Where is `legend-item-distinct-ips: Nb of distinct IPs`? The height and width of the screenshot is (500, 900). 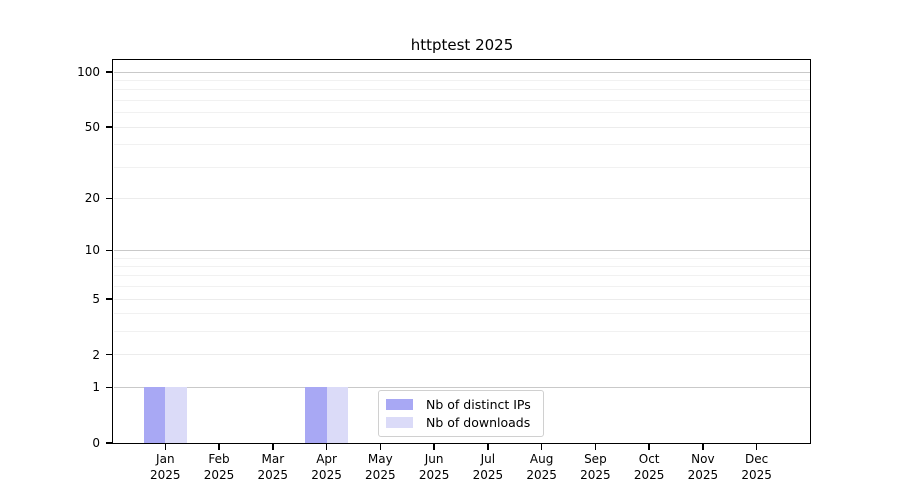
legend-item-distinct-ips: Nb of distinct IPs is located at coordinates (461, 404).